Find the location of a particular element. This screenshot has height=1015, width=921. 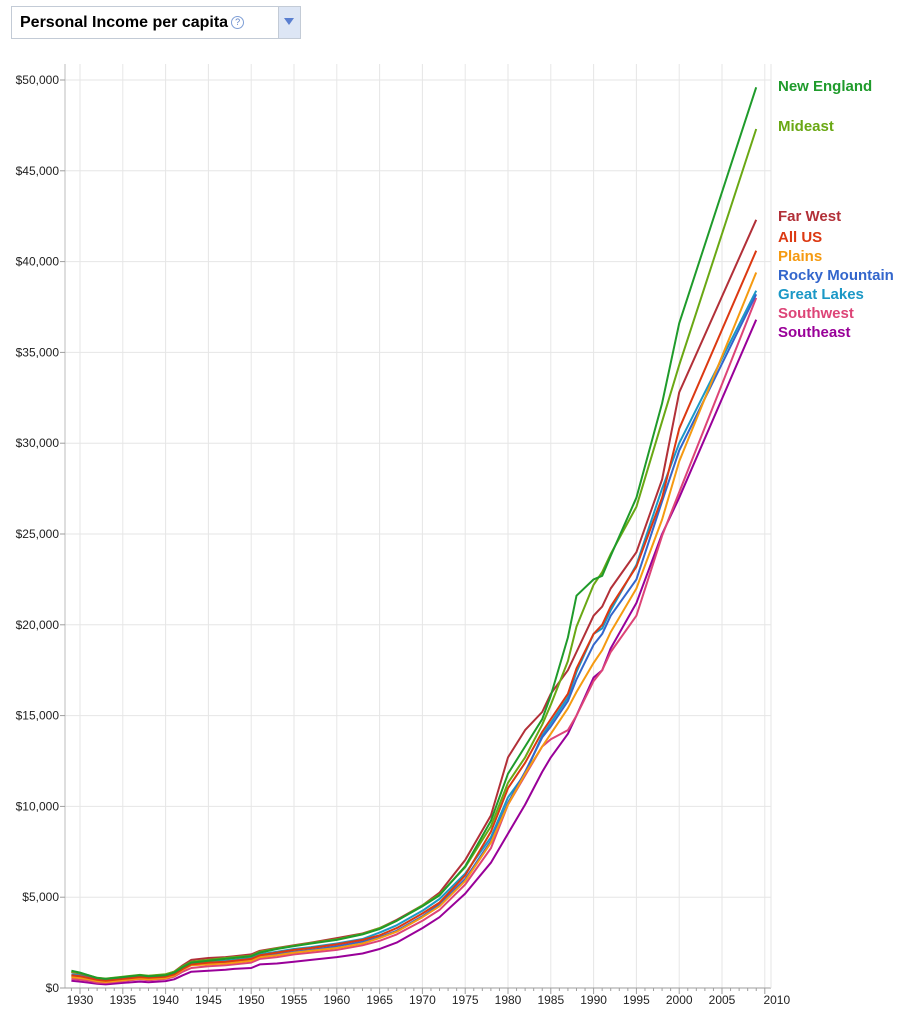

legend-item-southeast: Southeast is located at coordinates (814, 332).